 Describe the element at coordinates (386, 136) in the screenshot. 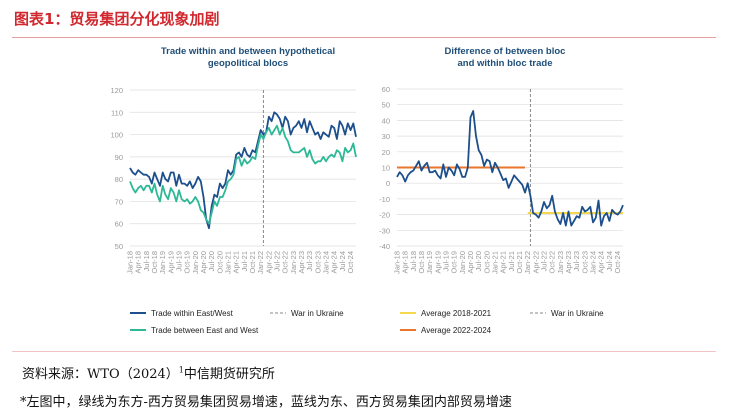

I see `y-tick-label: 30` at that location.